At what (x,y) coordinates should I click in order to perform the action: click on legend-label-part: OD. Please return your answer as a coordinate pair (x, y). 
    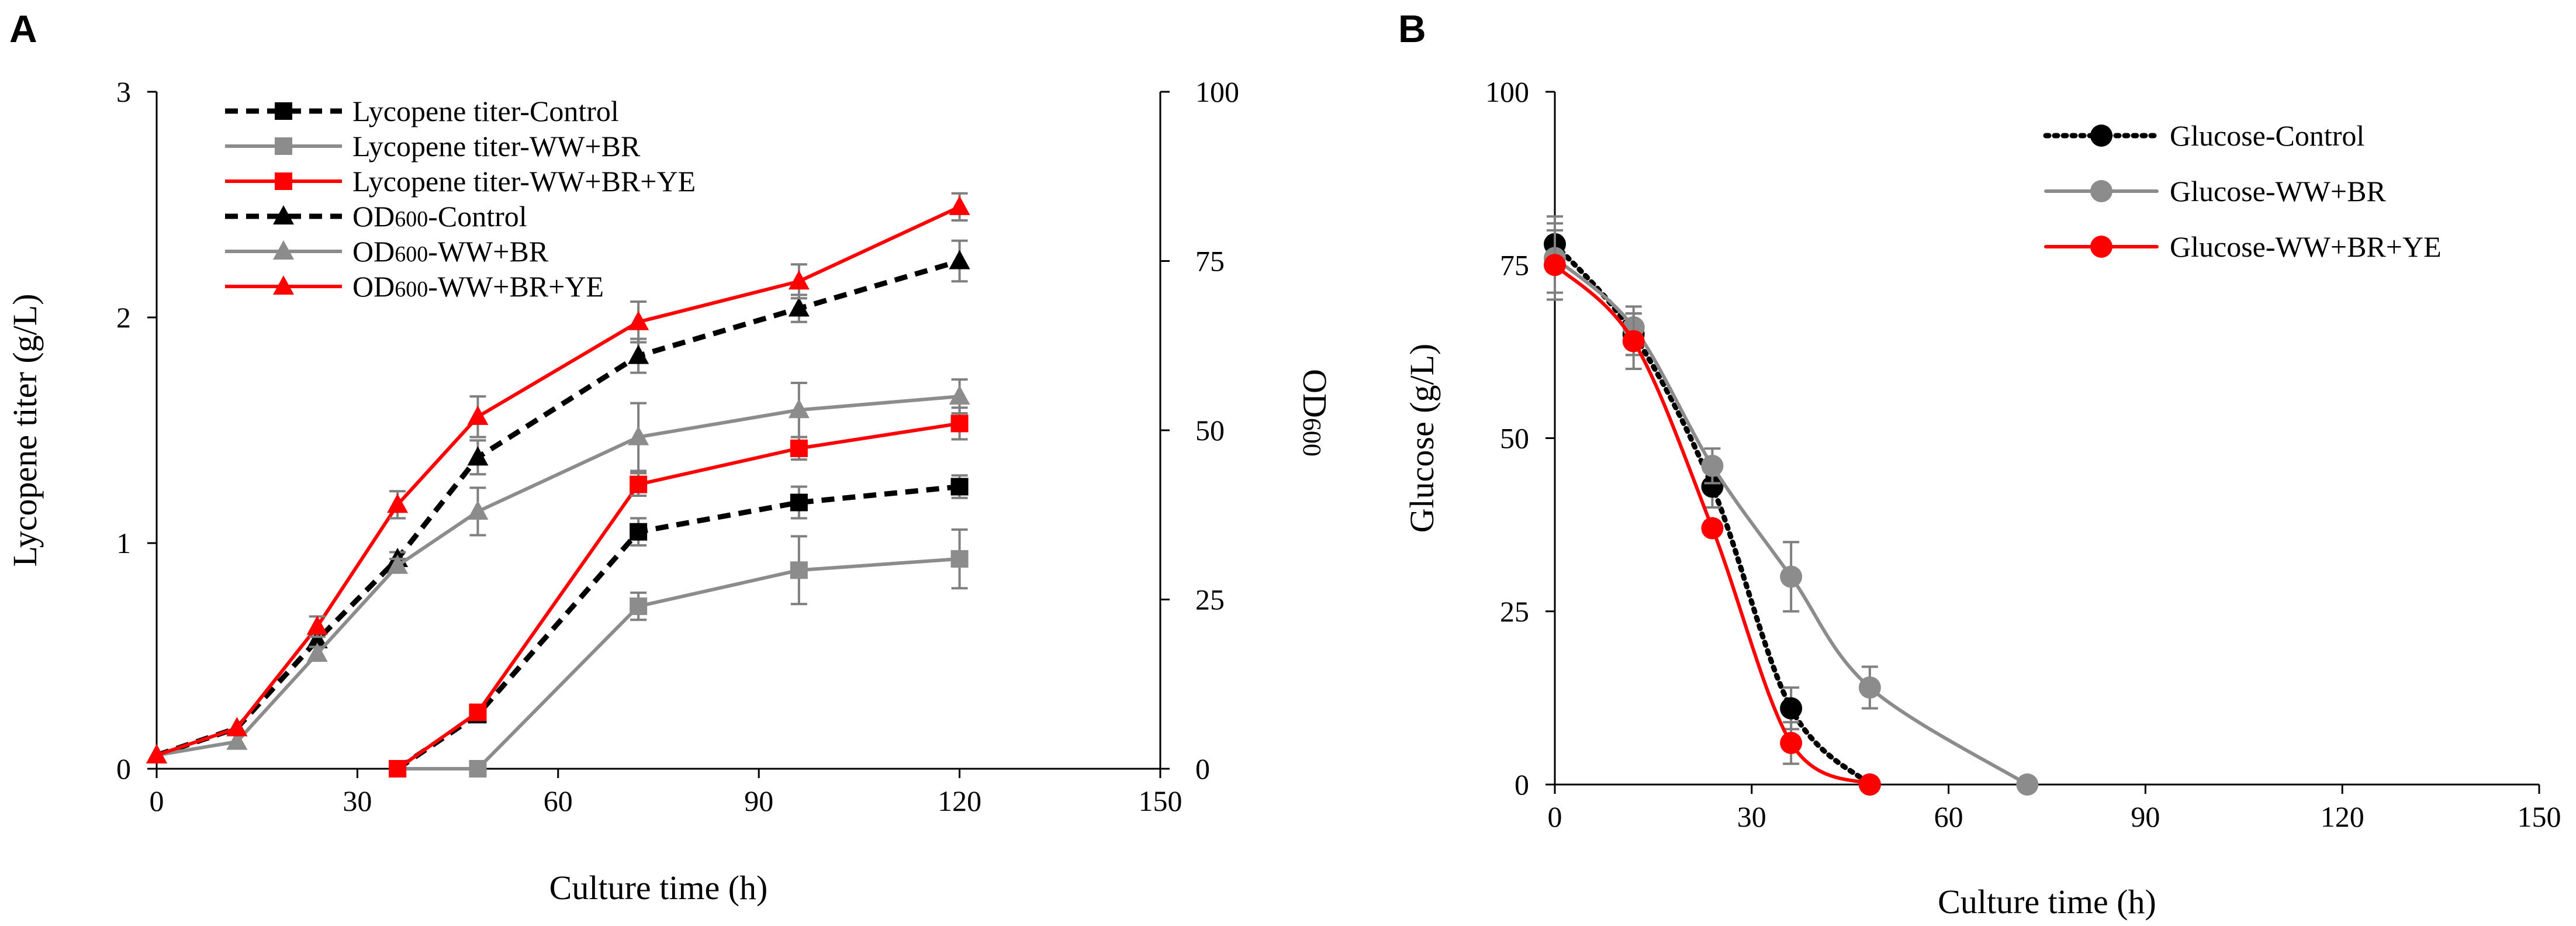
    Looking at the image, I should click on (374, 216).